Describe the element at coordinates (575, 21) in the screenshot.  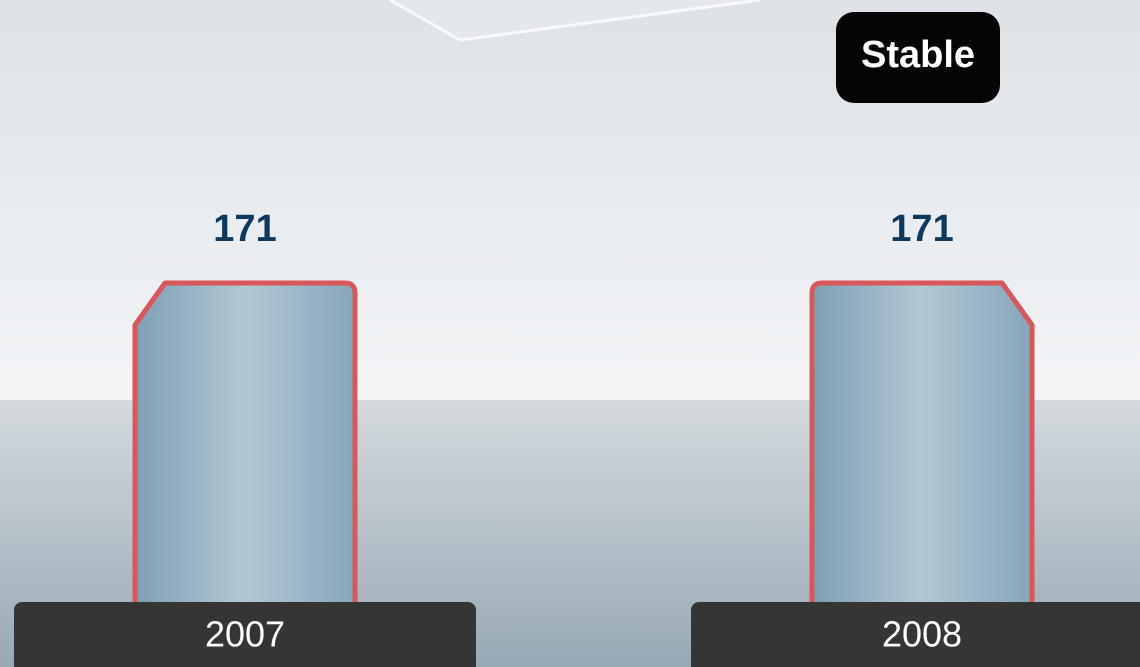
I see `decoration` at that location.